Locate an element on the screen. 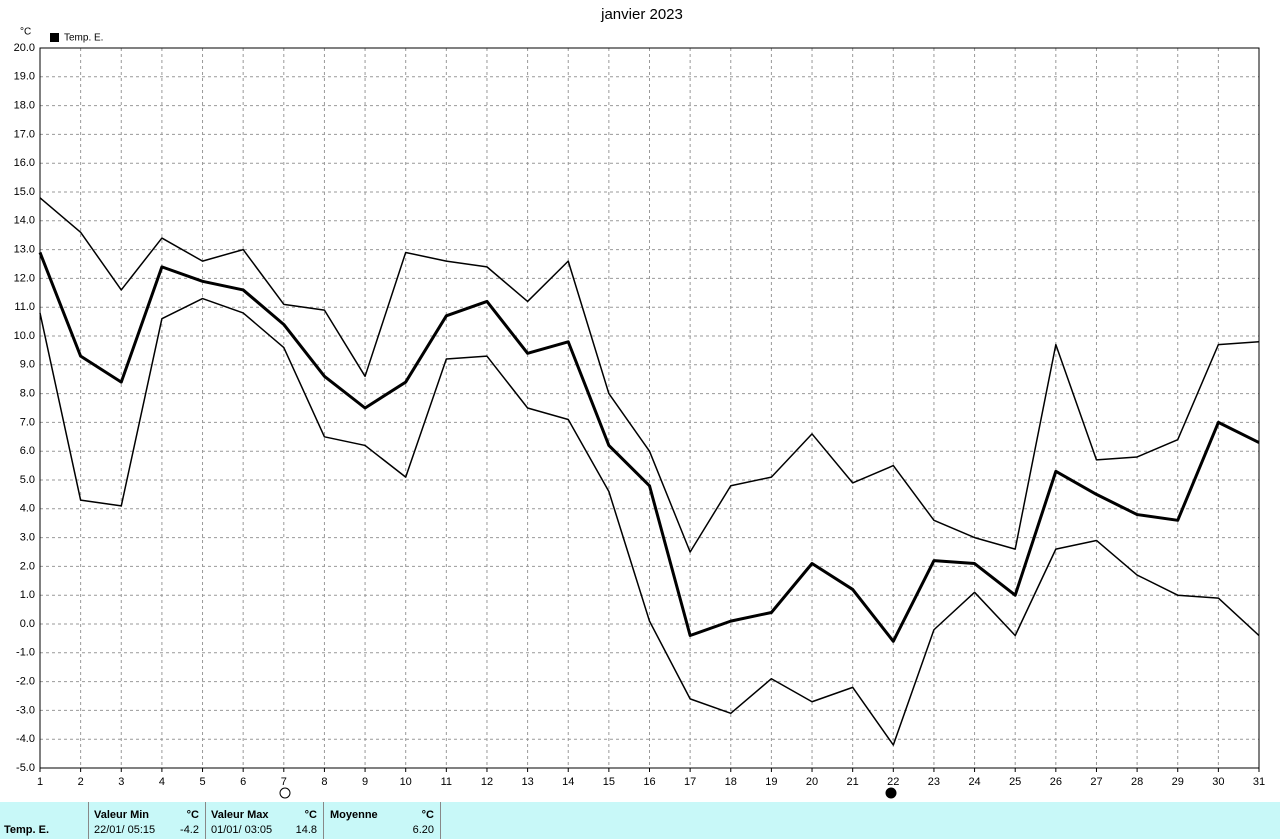 This screenshot has height=839, width=1280. y-tick-label: 16.0 is located at coordinates (24, 163).